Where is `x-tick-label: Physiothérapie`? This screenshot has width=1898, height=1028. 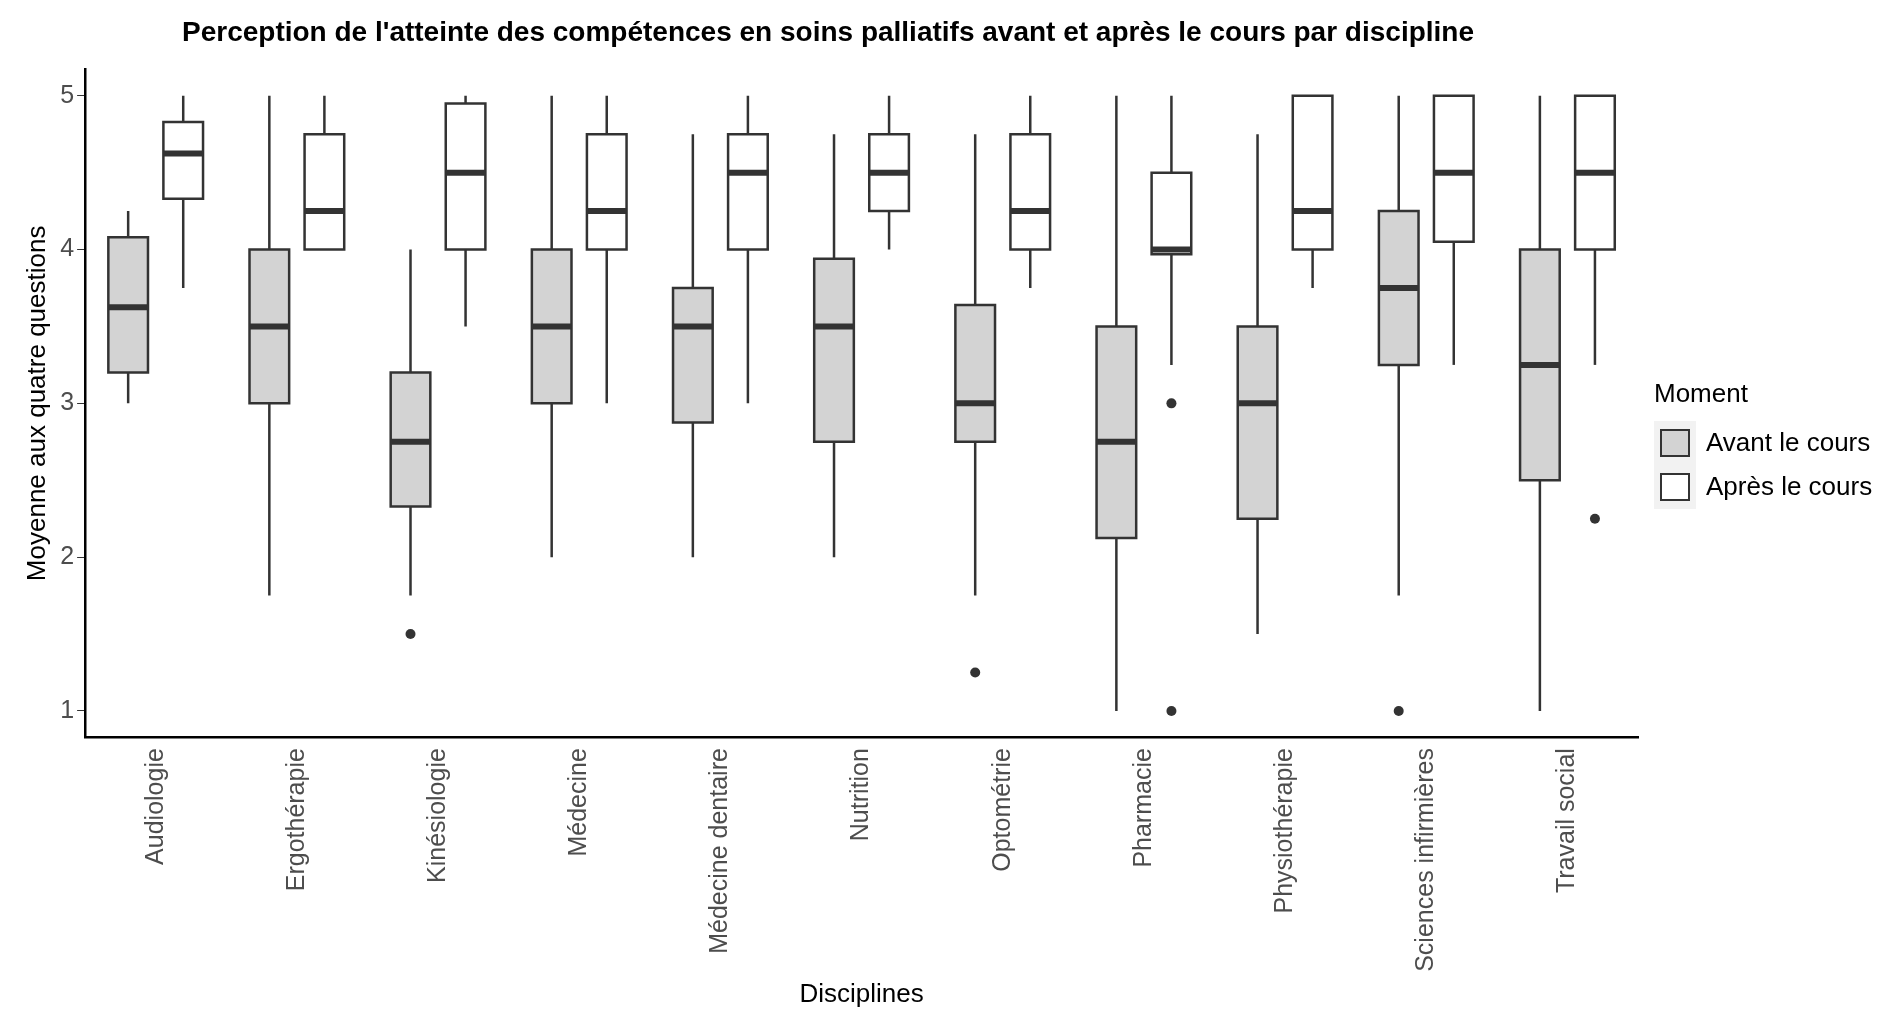 x-tick-label: Physiothérapie is located at coordinates (1282, 831).